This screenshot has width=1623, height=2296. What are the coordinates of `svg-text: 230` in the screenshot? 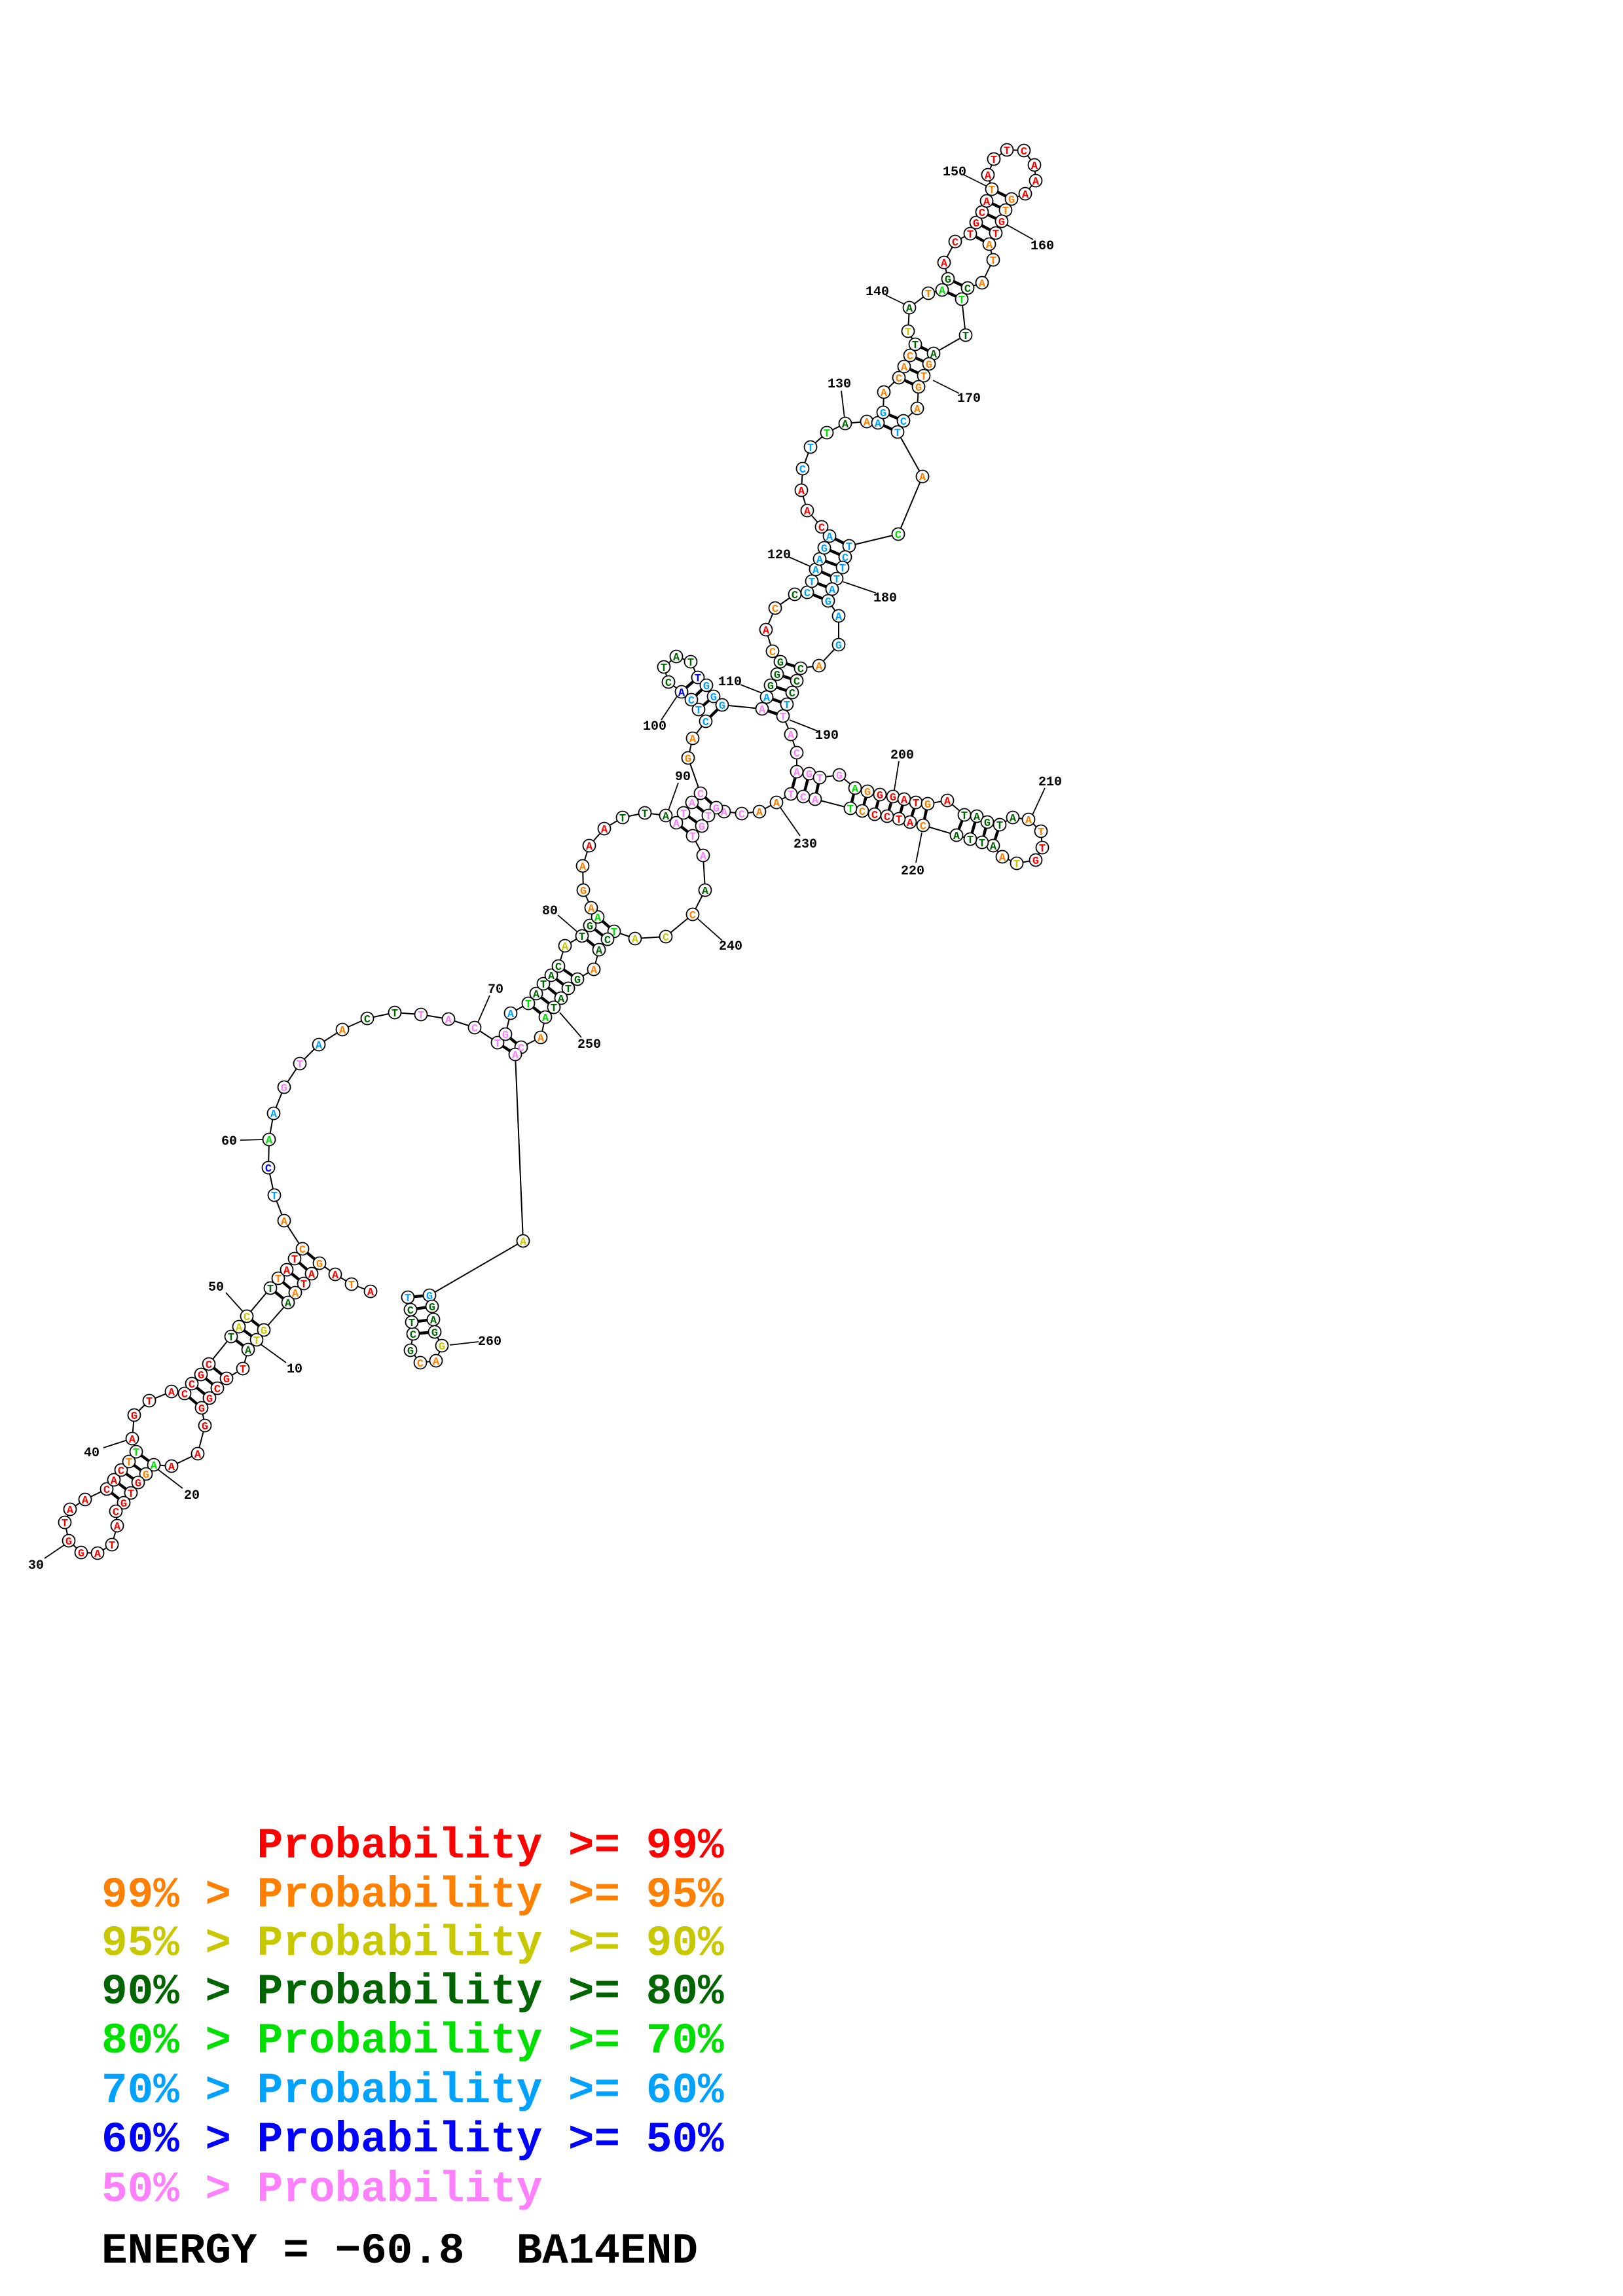 It's located at (805, 845).